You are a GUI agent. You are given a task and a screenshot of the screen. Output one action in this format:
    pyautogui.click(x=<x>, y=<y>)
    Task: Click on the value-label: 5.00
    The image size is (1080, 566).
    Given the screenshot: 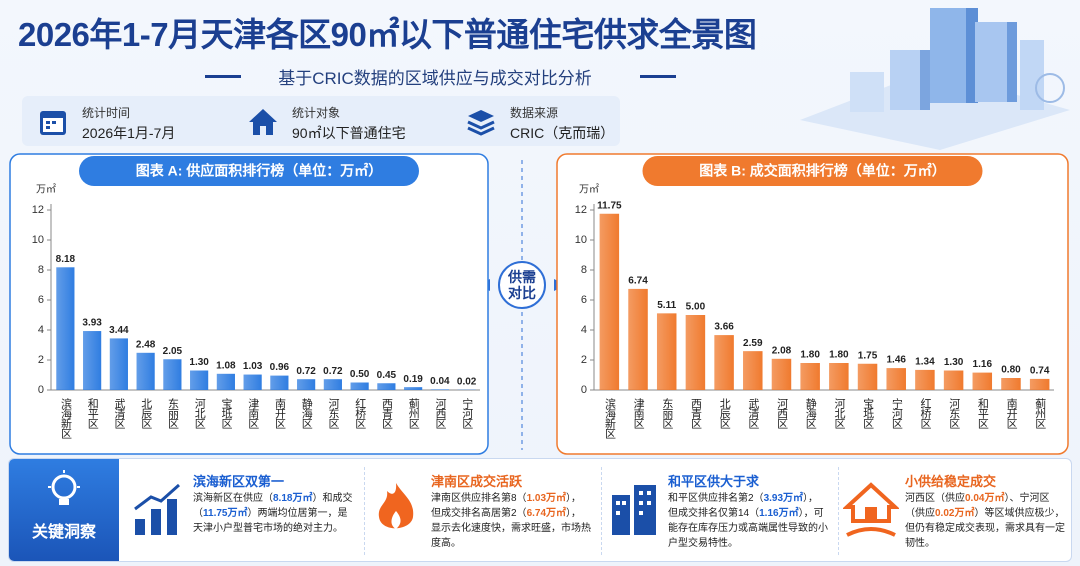 What is the action you would take?
    pyautogui.click(x=696, y=307)
    